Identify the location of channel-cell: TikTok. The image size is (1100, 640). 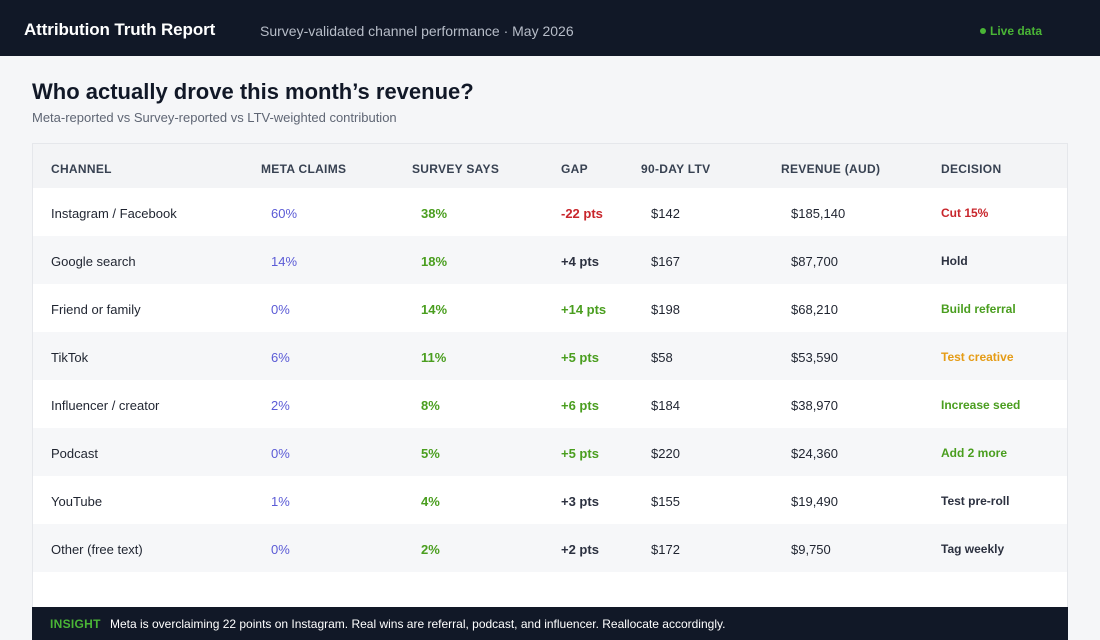
(70, 357).